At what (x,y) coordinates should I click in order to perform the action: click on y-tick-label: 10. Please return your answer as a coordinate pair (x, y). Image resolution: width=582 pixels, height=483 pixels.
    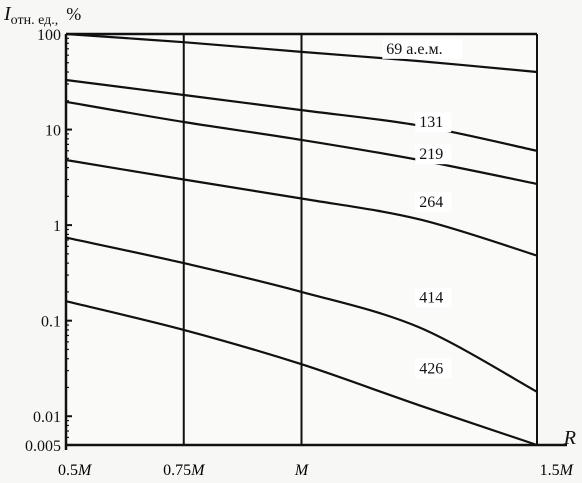
    Looking at the image, I should click on (53, 131).